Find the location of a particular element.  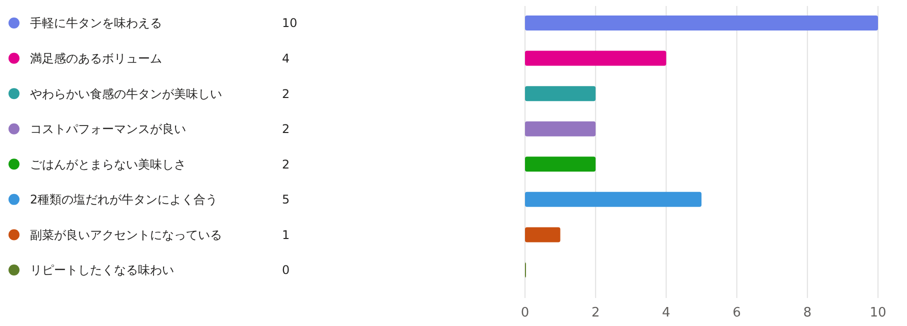

category-label: コストパフォーマンスが良い is located at coordinates (108, 129).